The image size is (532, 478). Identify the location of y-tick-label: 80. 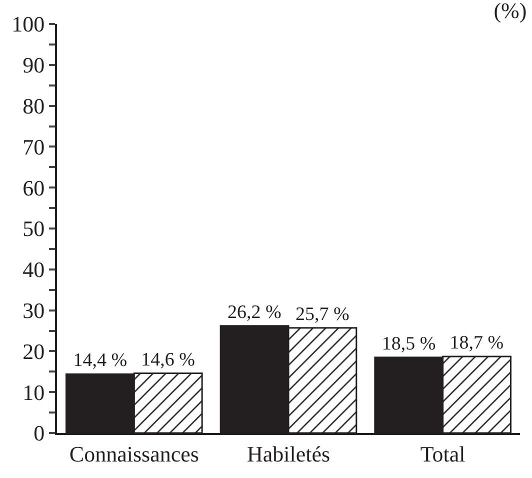
(33, 106).